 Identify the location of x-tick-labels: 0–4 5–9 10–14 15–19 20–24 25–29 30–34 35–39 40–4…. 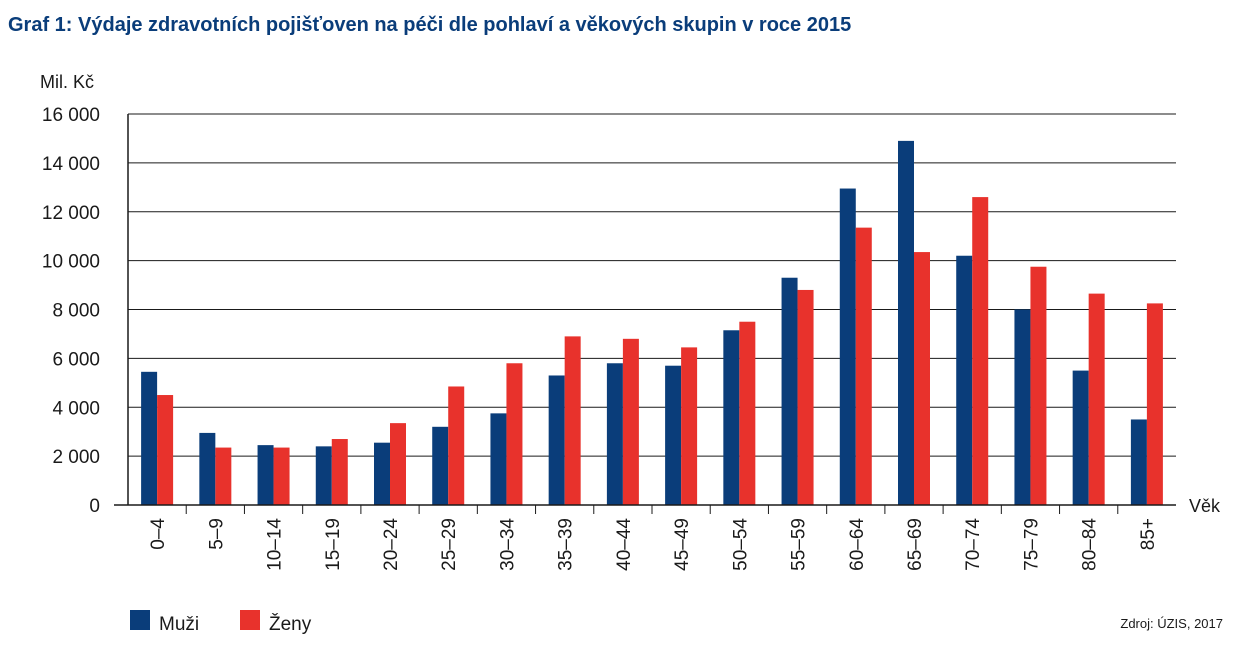
(653, 544).